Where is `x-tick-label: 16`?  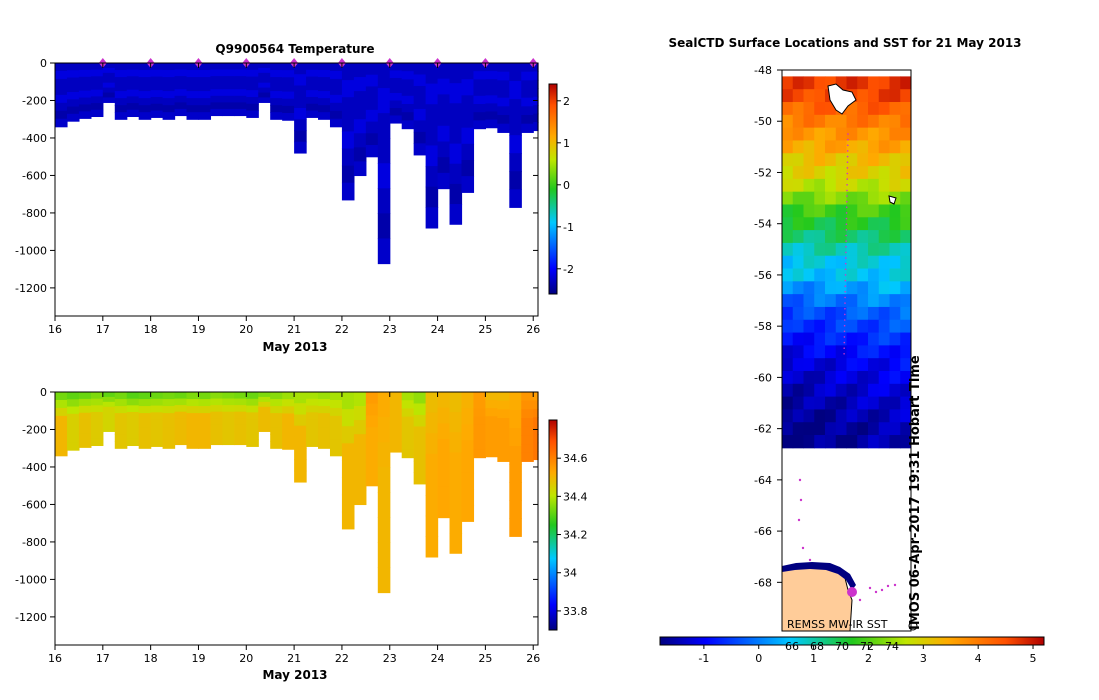 x-tick-label: 16 is located at coordinates (55, 658).